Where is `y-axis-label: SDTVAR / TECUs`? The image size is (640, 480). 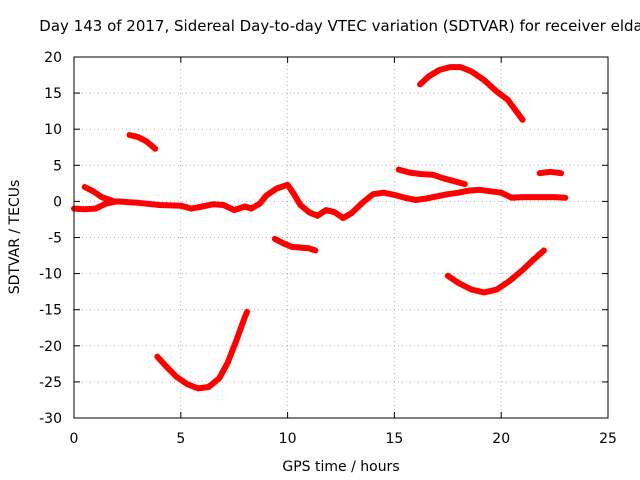
y-axis-label: SDTVAR / TECUs is located at coordinates (15, 237).